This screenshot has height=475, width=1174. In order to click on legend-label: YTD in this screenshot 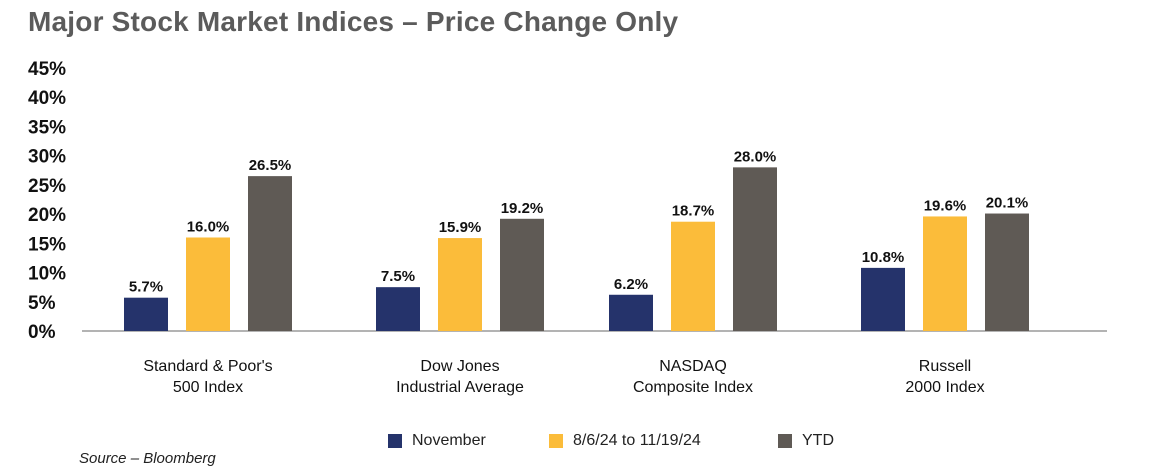, I will do `click(818, 440)`.